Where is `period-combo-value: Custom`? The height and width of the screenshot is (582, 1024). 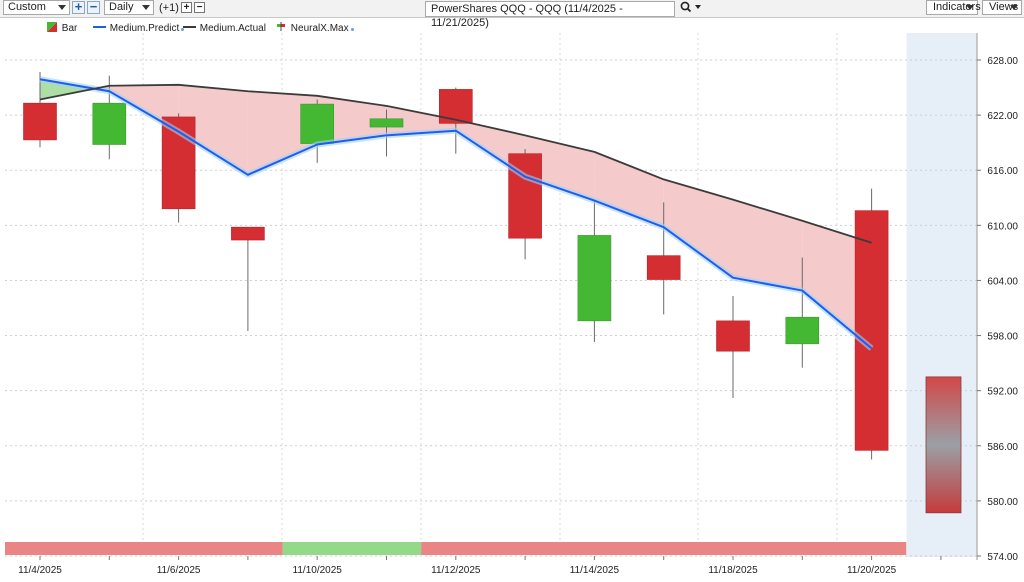
period-combo-value: Custom is located at coordinates (27, 7).